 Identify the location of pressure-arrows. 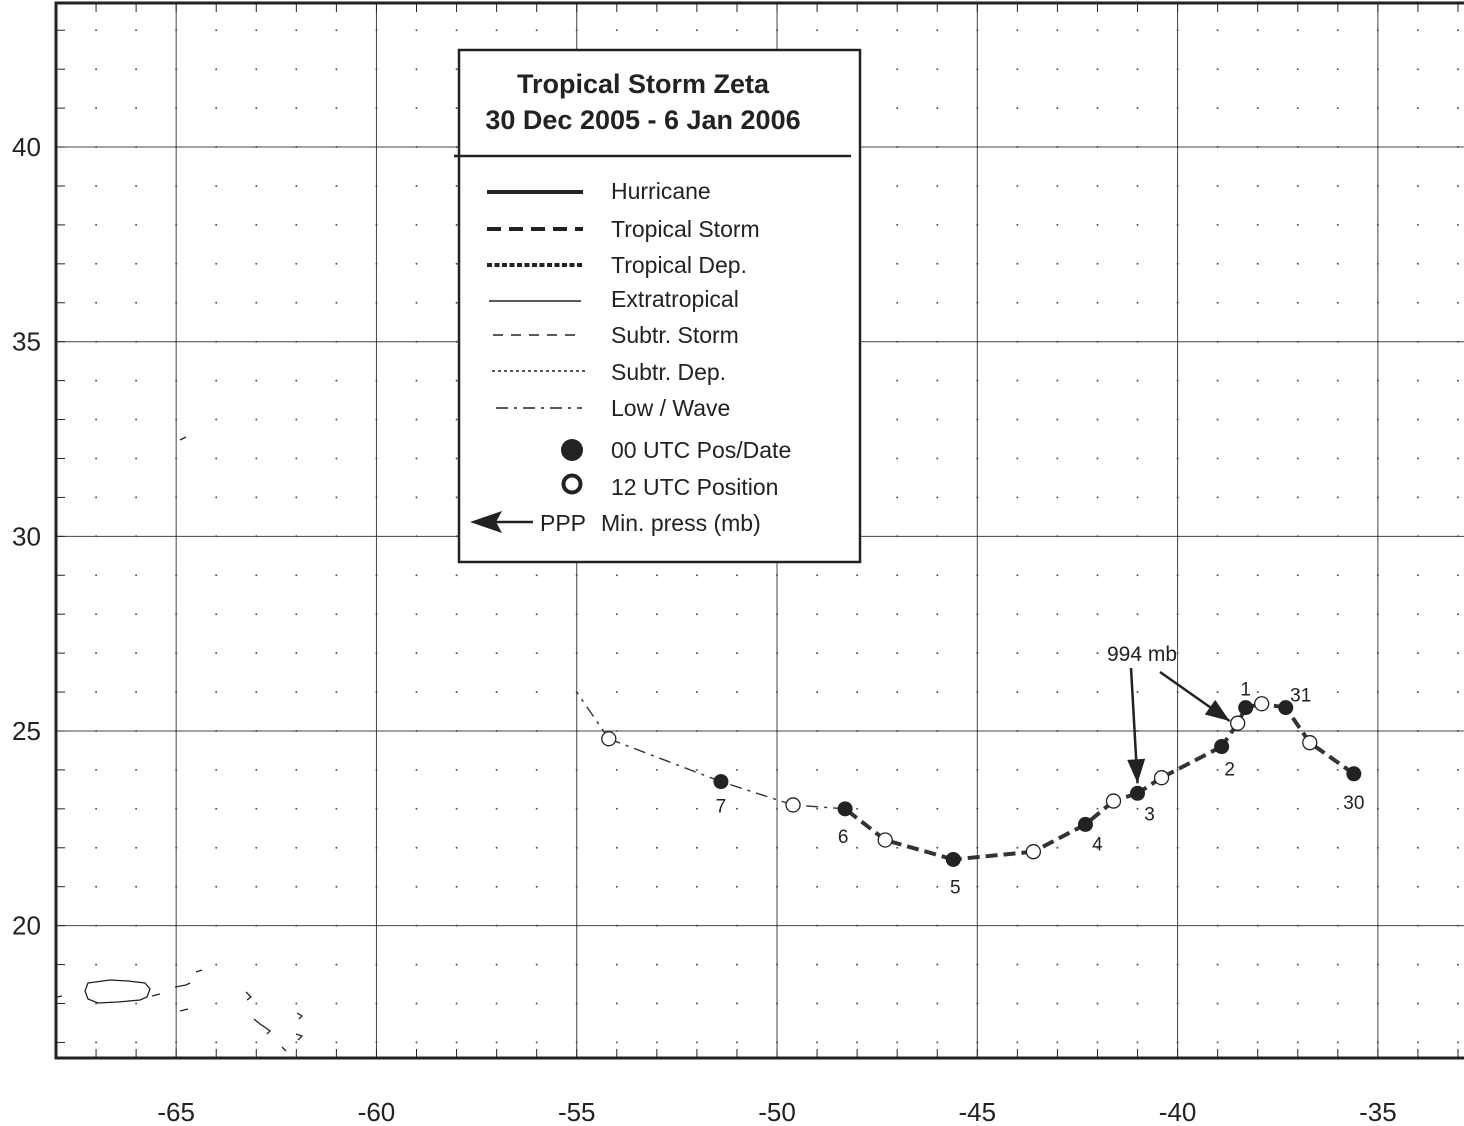
(1179, 725).